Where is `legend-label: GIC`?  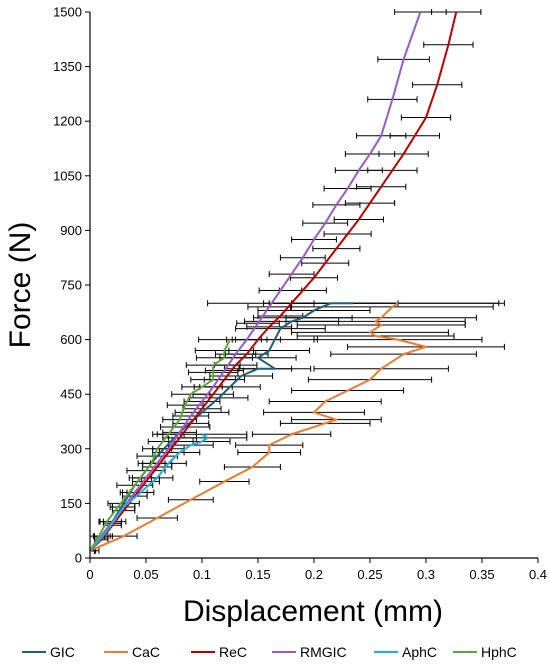 legend-label: GIC is located at coordinates (62, 652).